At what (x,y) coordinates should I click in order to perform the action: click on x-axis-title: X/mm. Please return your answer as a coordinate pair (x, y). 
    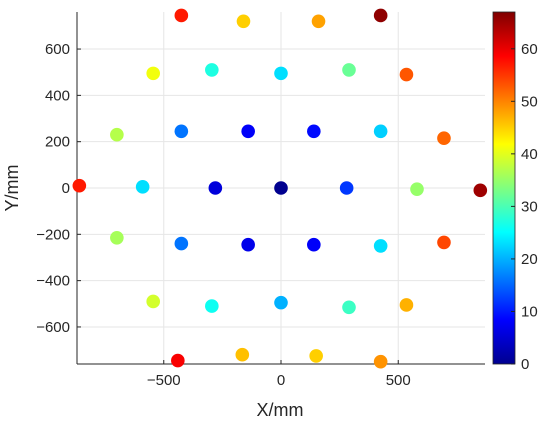
    Looking at the image, I should click on (280, 410).